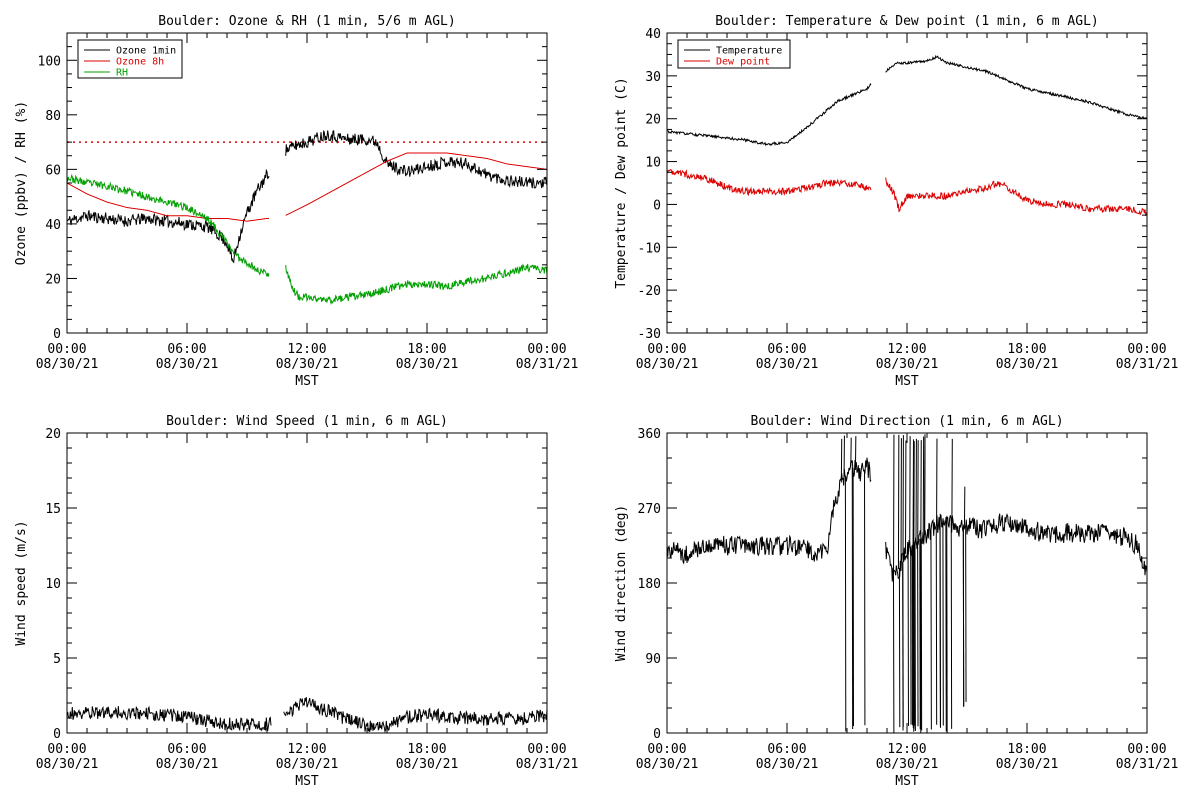  What do you see at coordinates (21, 582) in the screenshot?
I see `y-axis-label: Wind speed (m/s)` at bounding box center [21, 582].